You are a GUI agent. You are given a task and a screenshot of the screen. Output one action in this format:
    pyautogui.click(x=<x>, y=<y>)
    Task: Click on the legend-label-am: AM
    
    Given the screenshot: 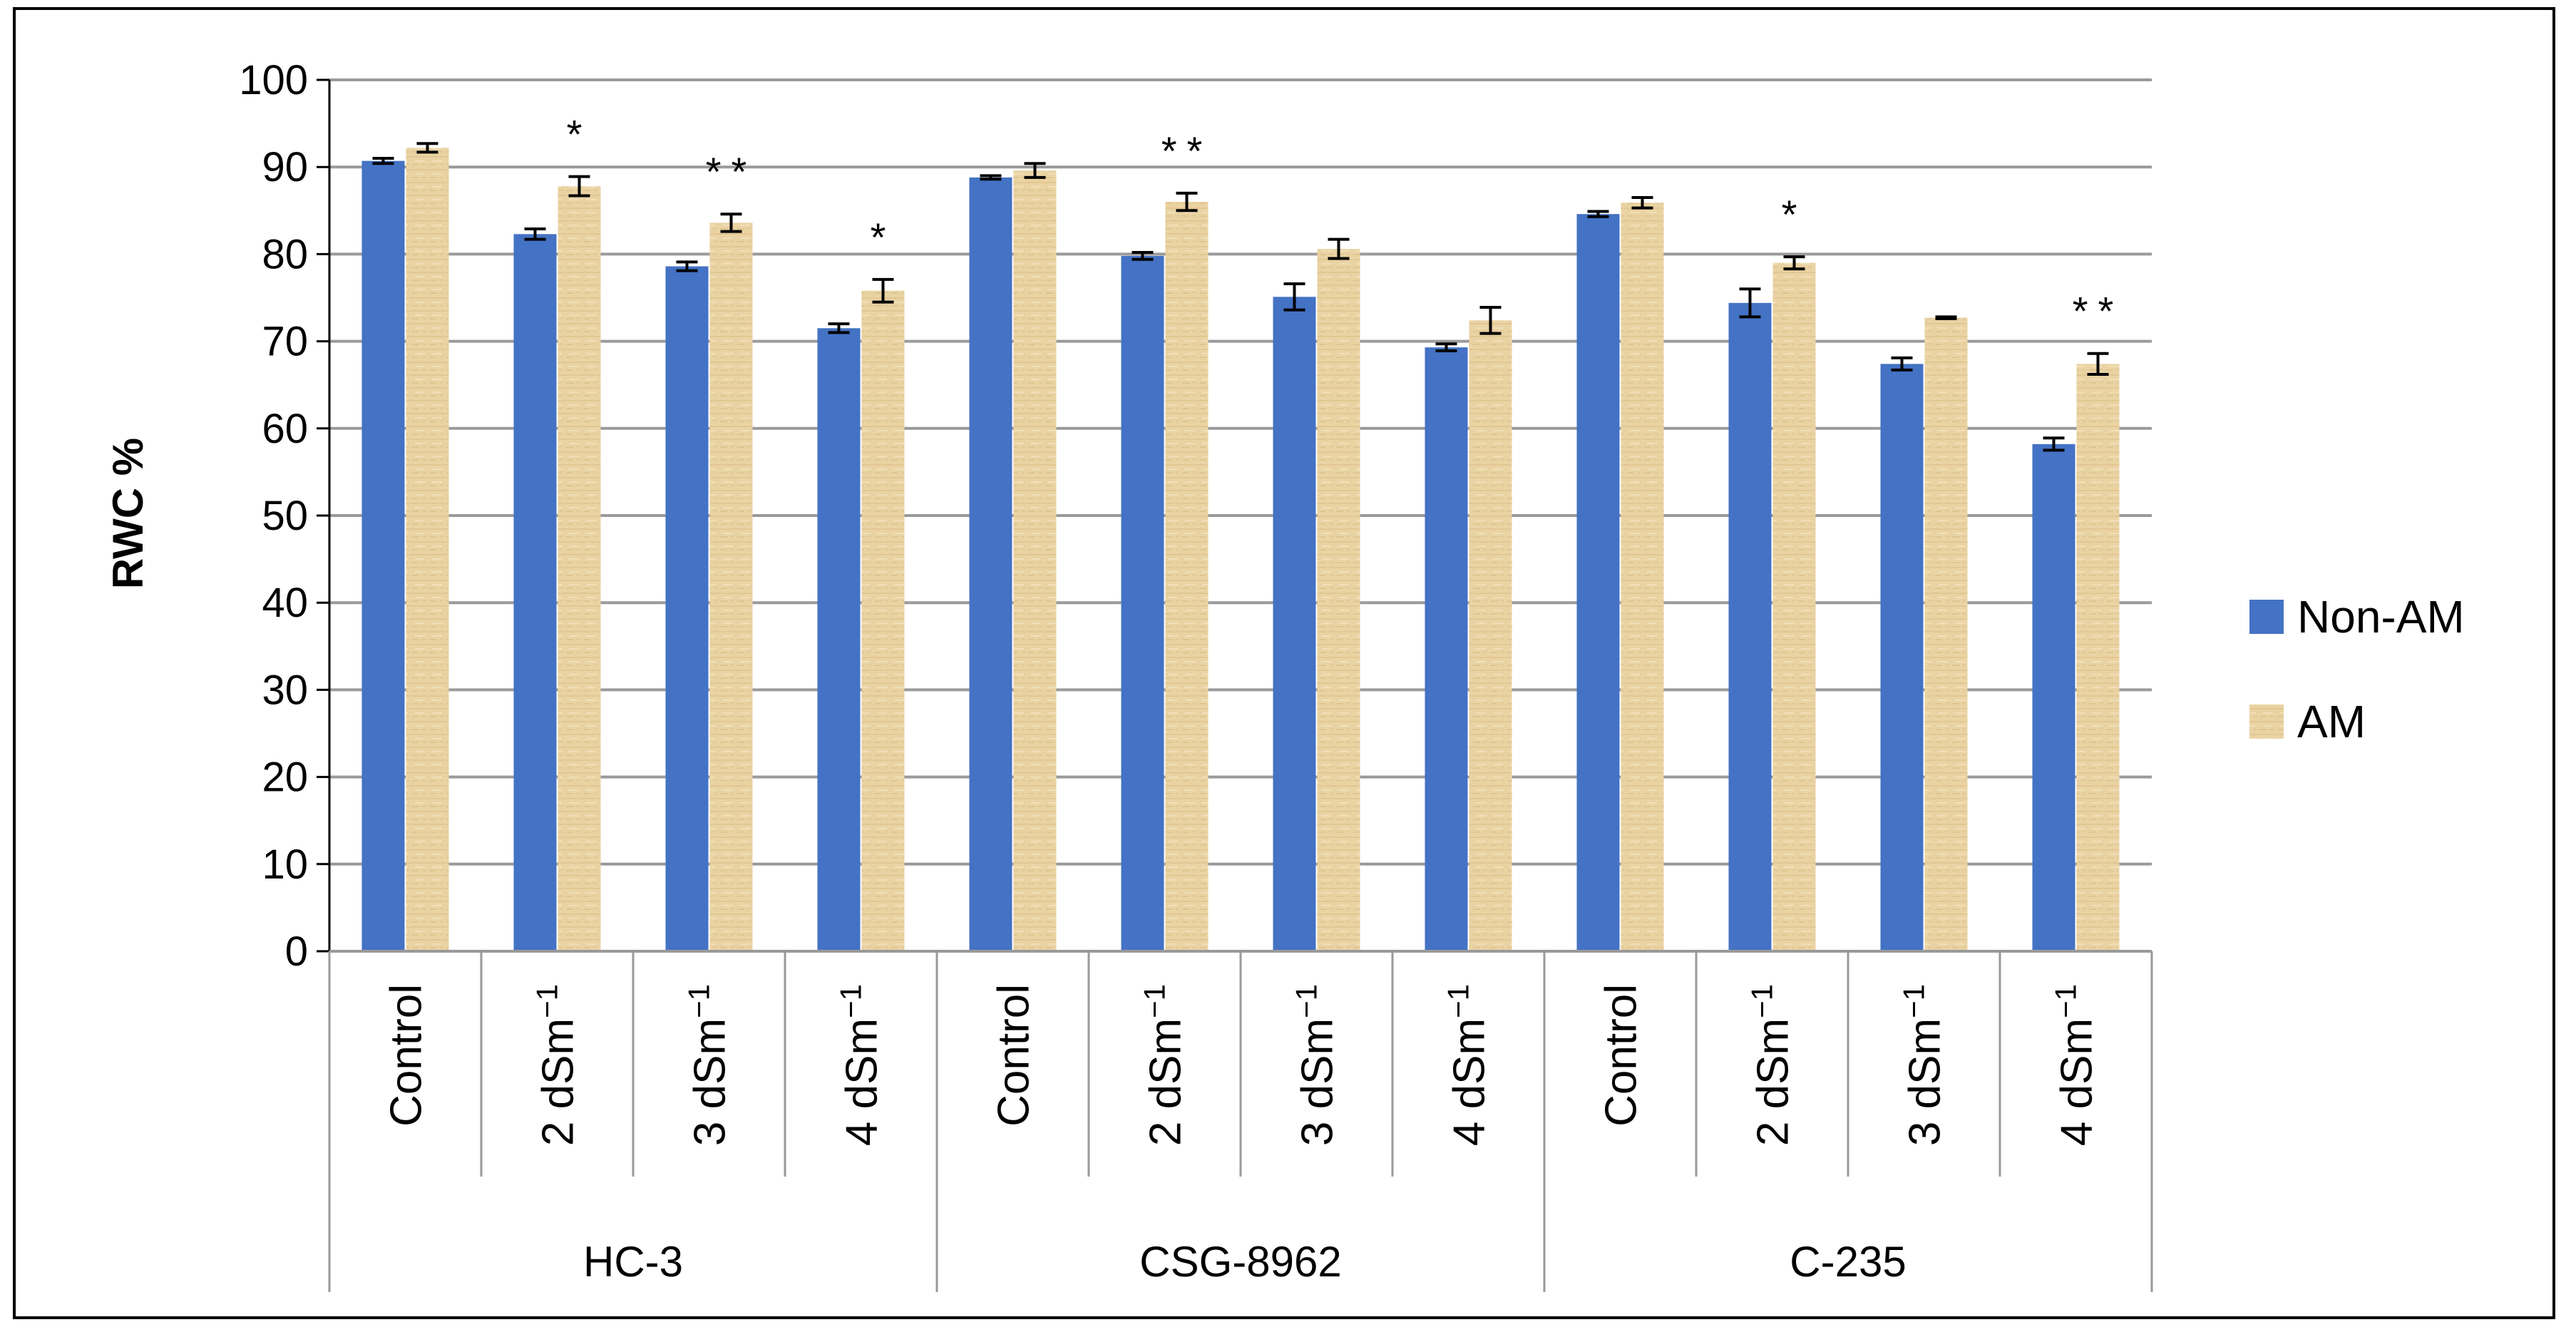 What is the action you would take?
    pyautogui.click(x=2331, y=721)
    